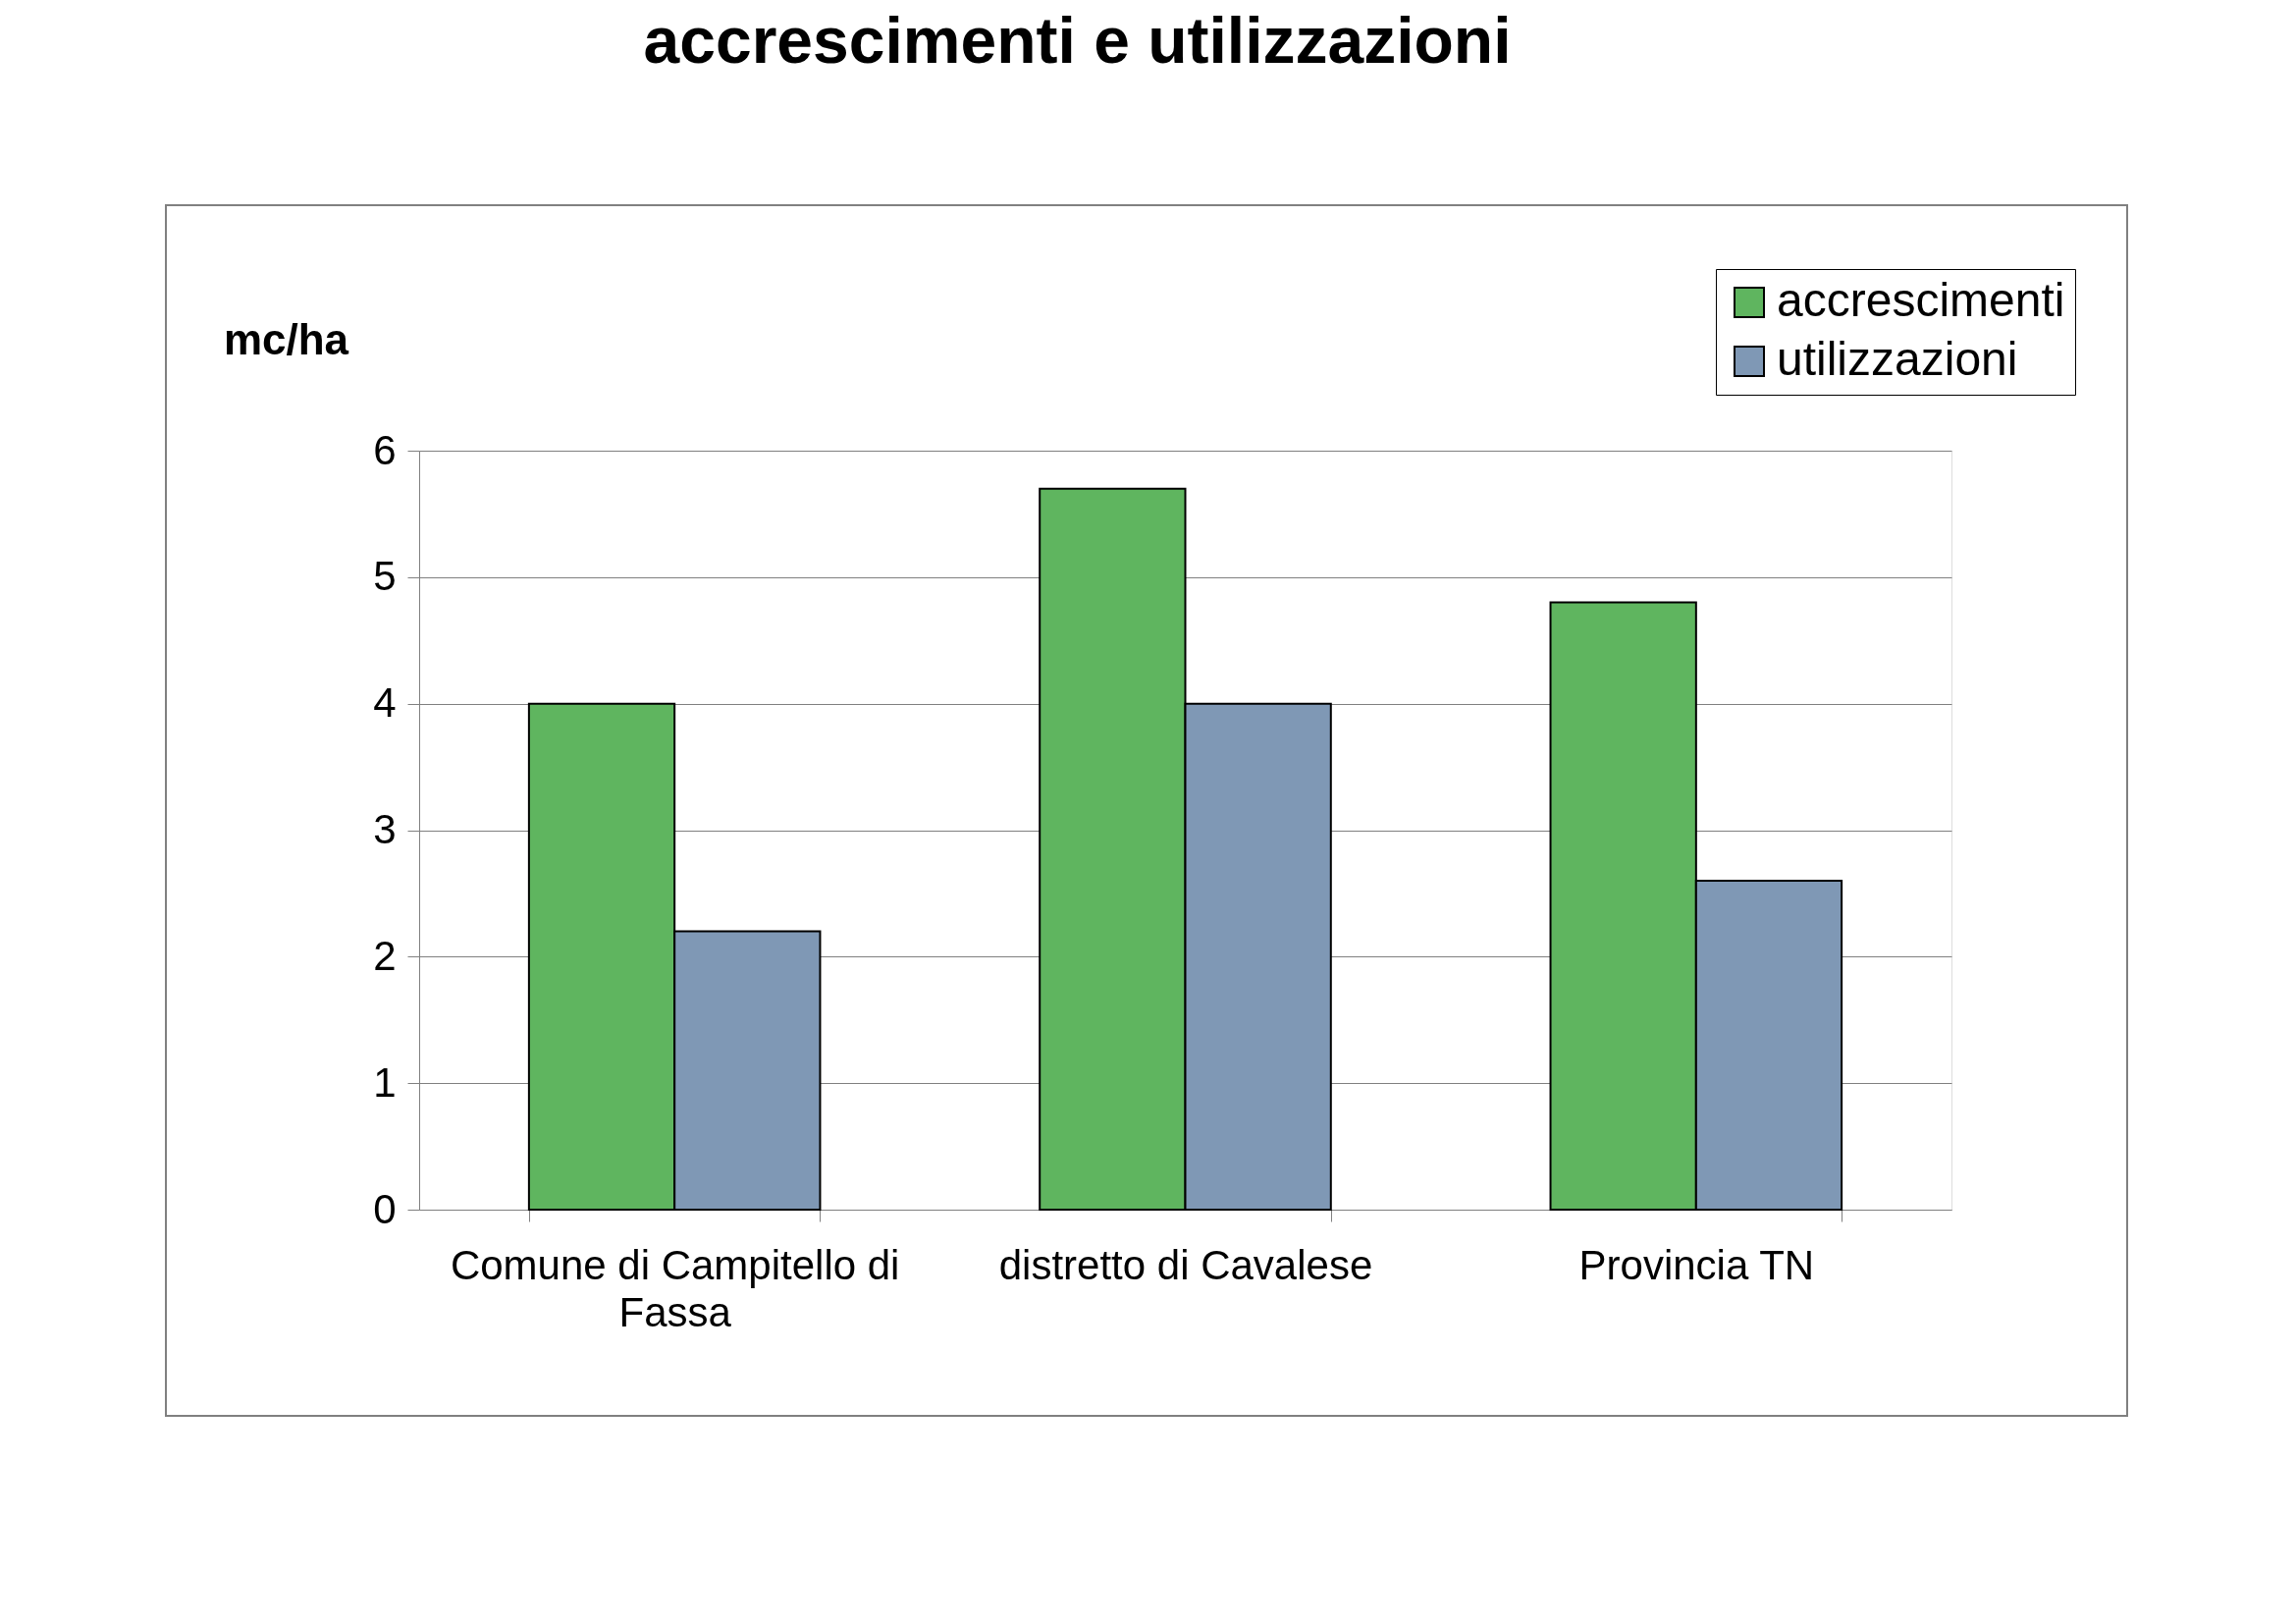 The image size is (2296, 1624). What do you see at coordinates (1921, 300) in the screenshot?
I see `legend-label: accrescimenti` at bounding box center [1921, 300].